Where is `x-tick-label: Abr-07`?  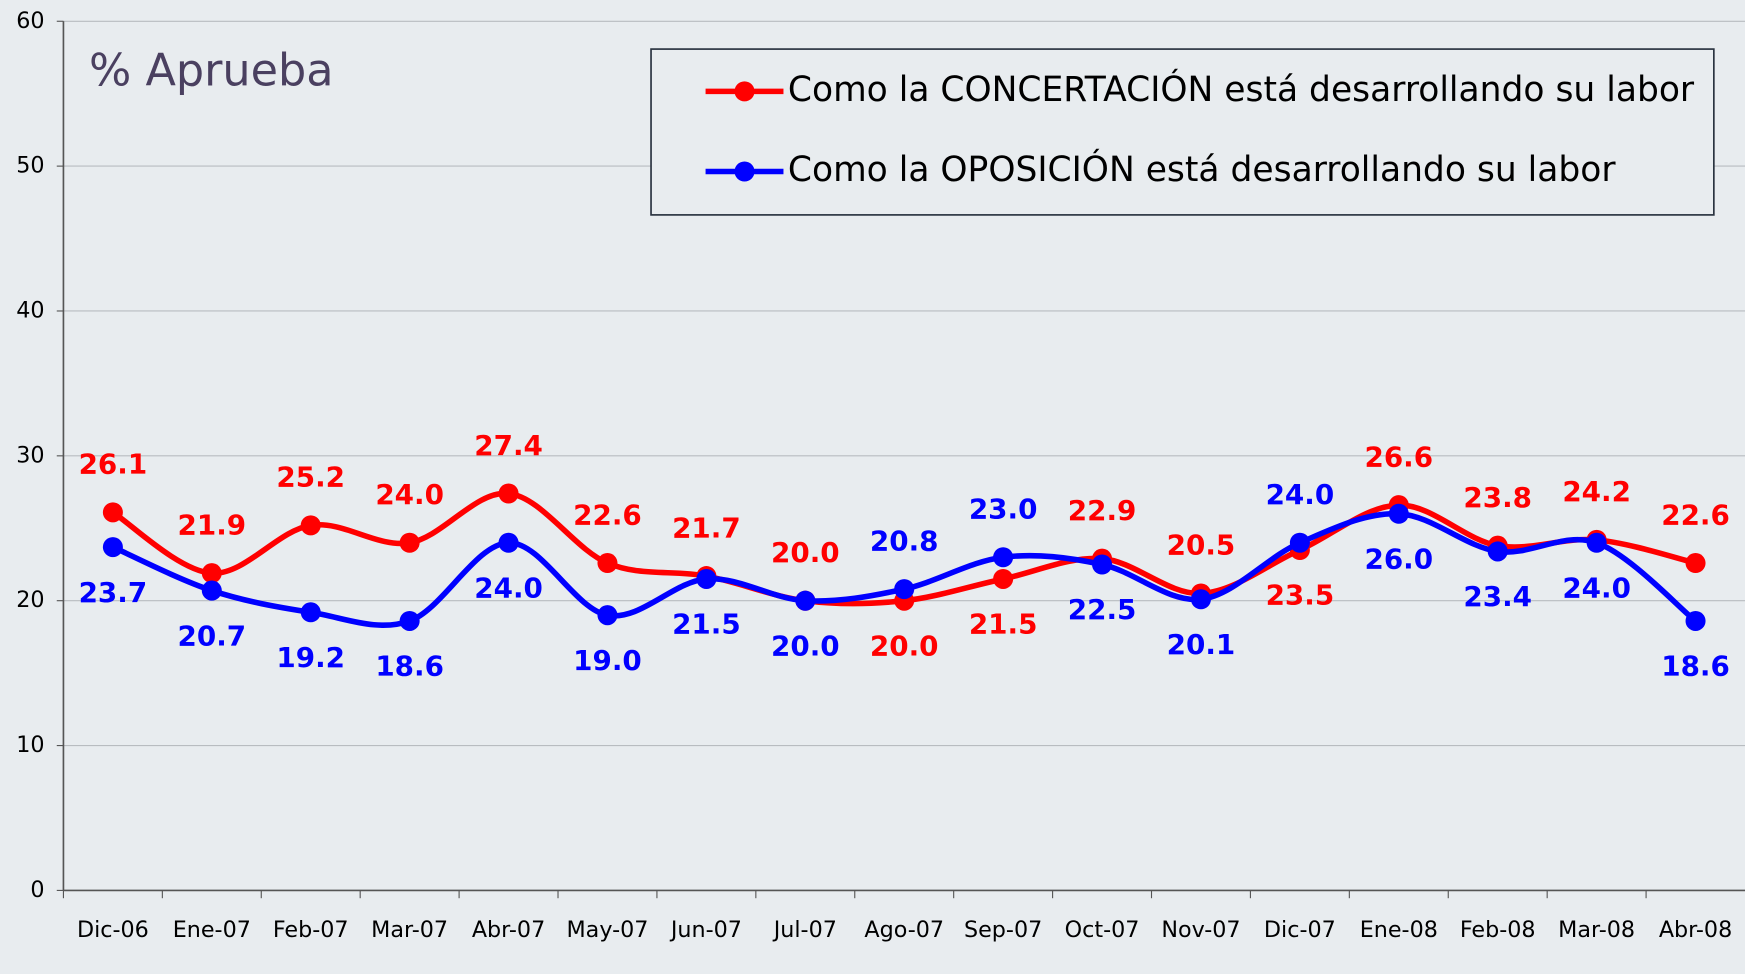 x-tick-label: Abr-07 is located at coordinates (508, 930).